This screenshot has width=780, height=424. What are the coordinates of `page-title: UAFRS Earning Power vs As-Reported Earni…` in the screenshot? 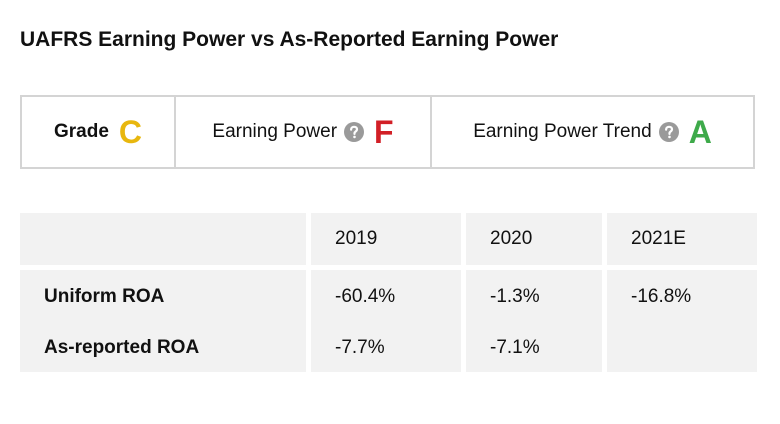 It's located at (289, 39).